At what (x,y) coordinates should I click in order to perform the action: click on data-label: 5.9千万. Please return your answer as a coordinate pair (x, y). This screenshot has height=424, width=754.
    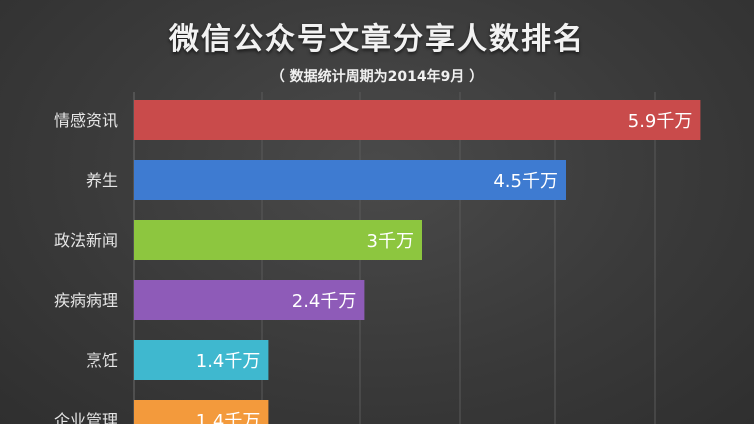
    Looking at the image, I should click on (660, 121).